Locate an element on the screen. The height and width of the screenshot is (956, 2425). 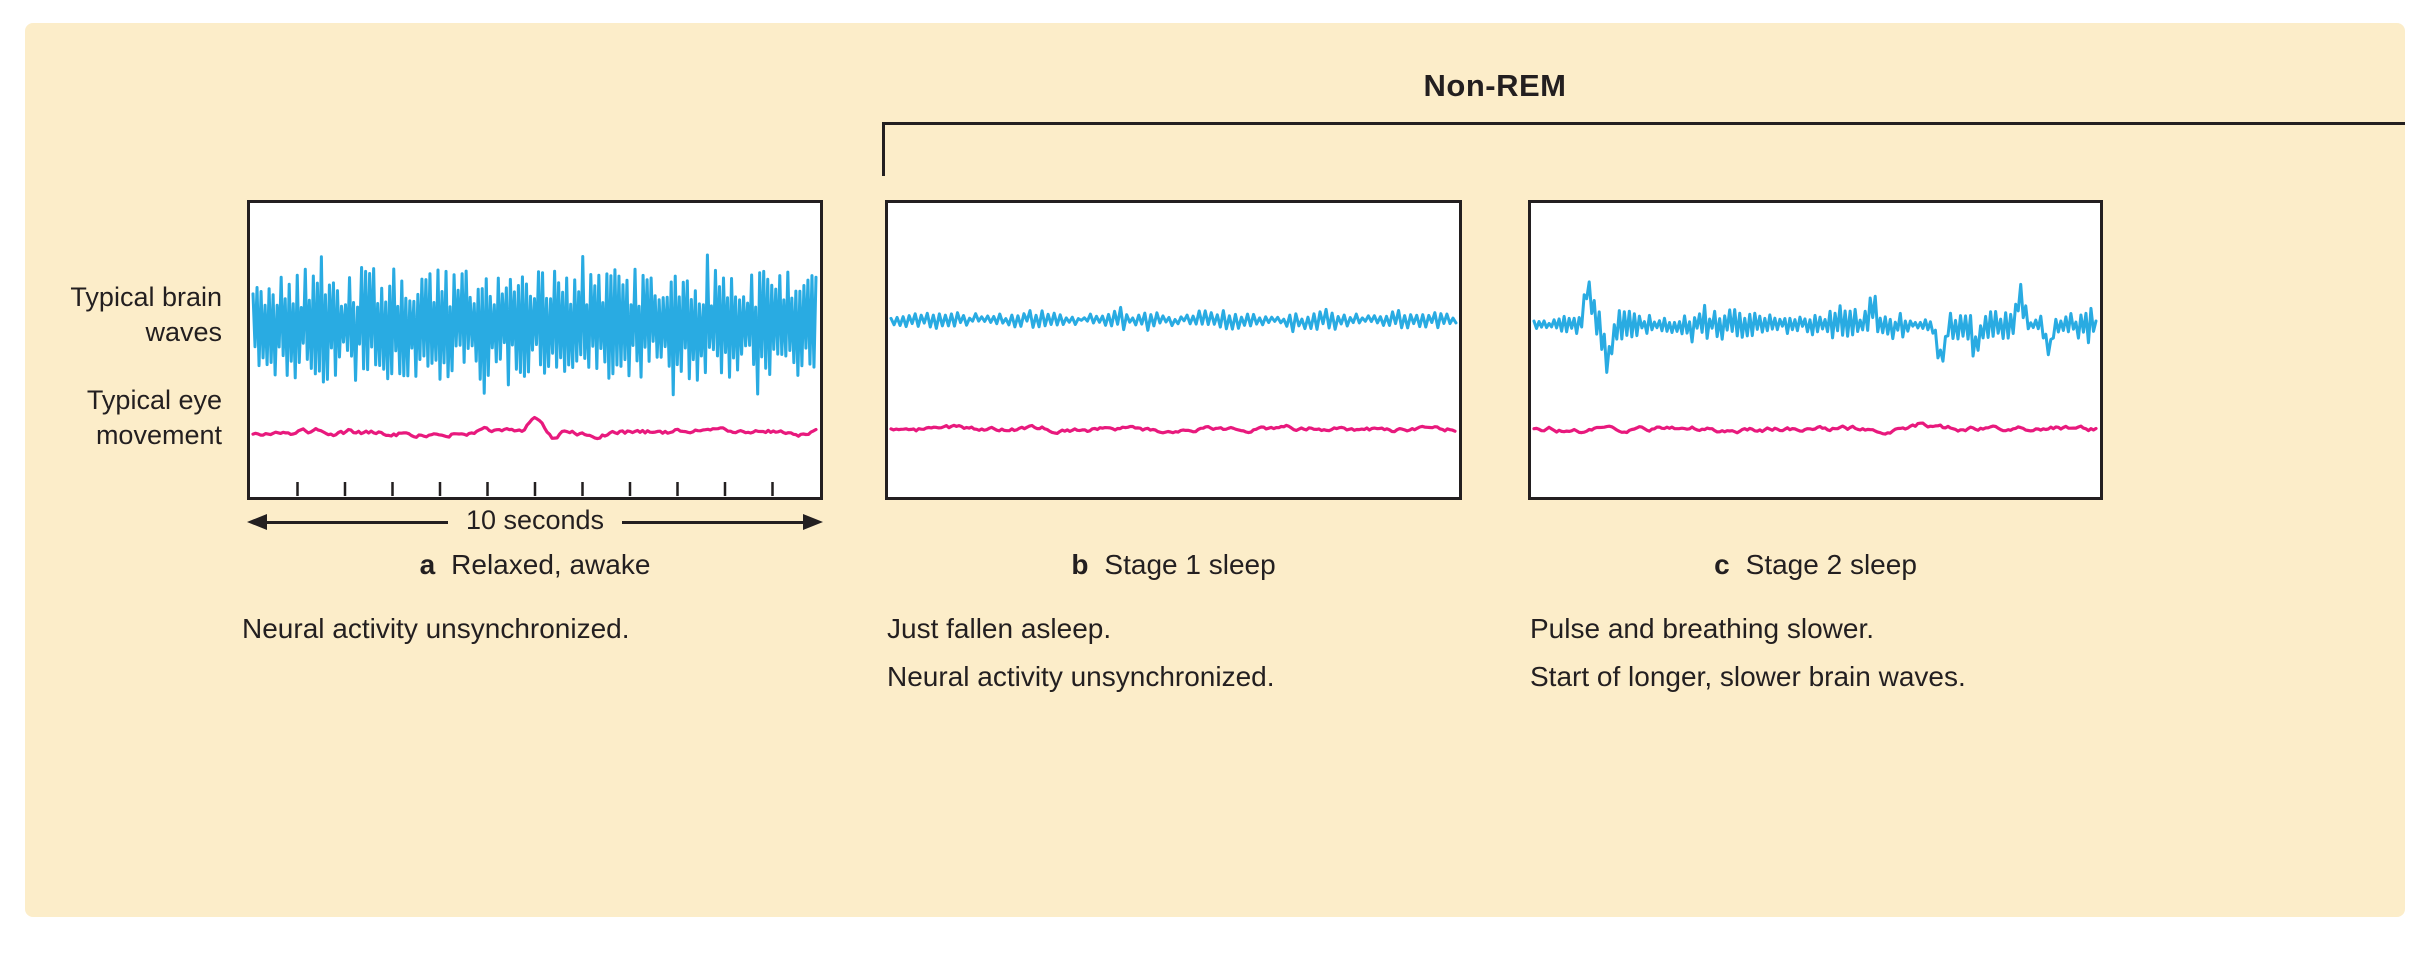
eeg-panel-b is located at coordinates (1173, 350).